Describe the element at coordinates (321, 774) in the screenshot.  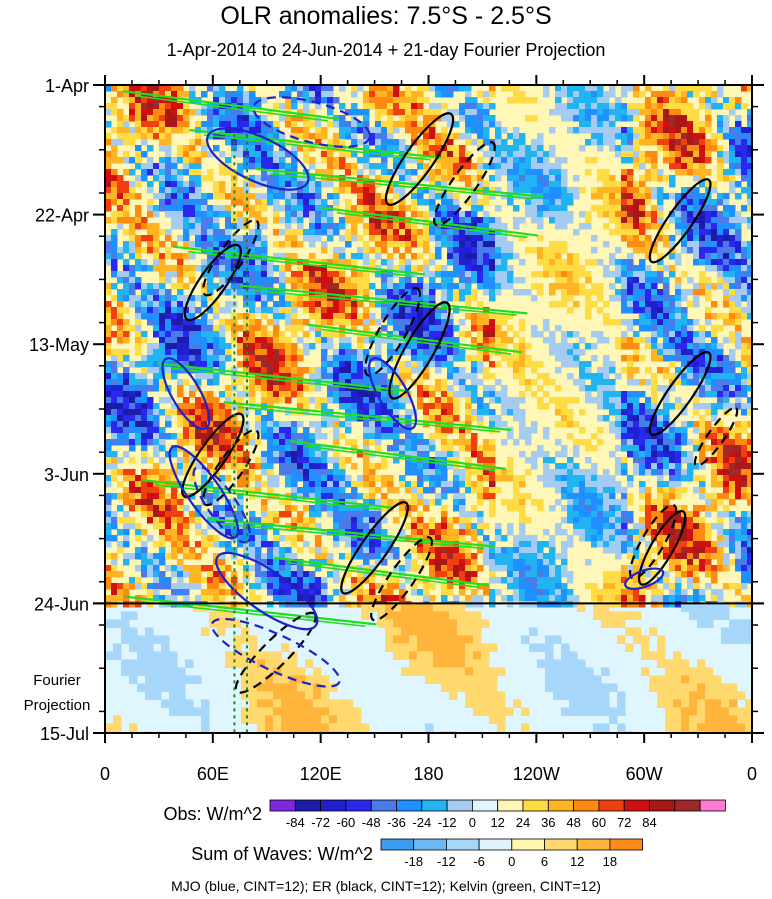
I see `x-tick-label: 120E` at that location.